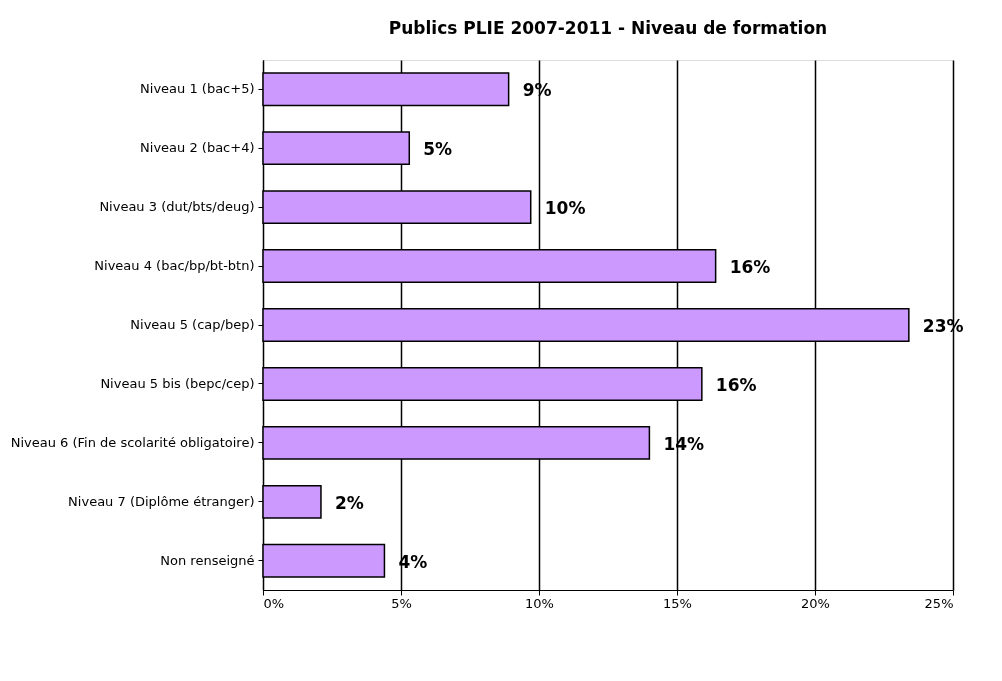 The height and width of the screenshot is (681, 1002). I want to click on x-tick-label: 20%, so click(815, 603).